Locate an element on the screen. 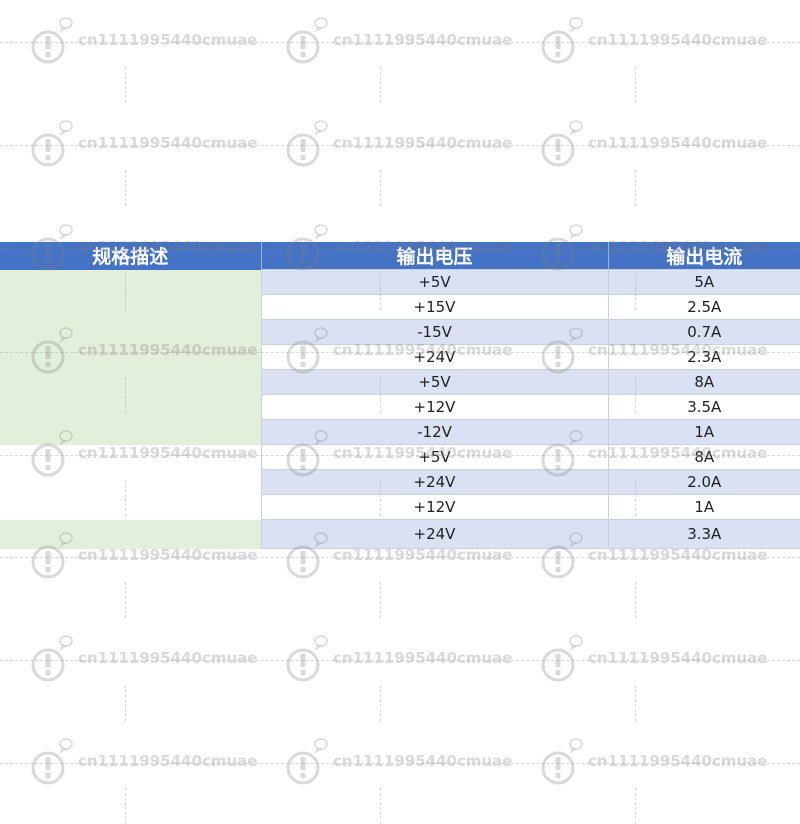  table-row: +5V 5A is located at coordinates (400, 319).